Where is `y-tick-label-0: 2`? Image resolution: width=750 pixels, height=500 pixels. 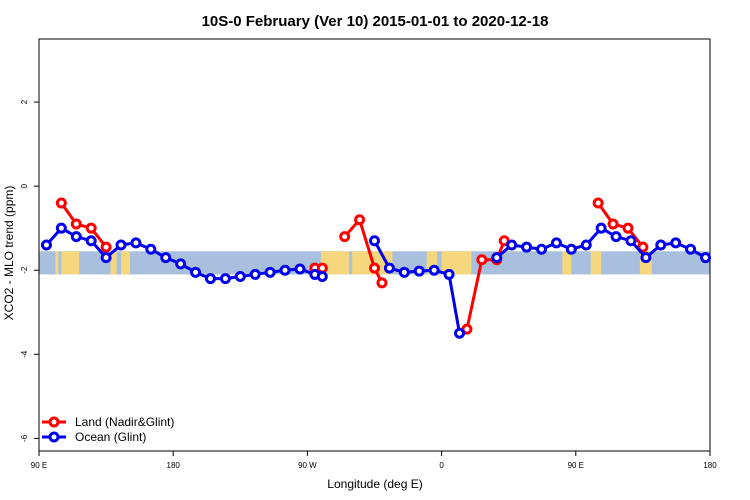
y-tick-label-0: 2 is located at coordinates (24, 101).